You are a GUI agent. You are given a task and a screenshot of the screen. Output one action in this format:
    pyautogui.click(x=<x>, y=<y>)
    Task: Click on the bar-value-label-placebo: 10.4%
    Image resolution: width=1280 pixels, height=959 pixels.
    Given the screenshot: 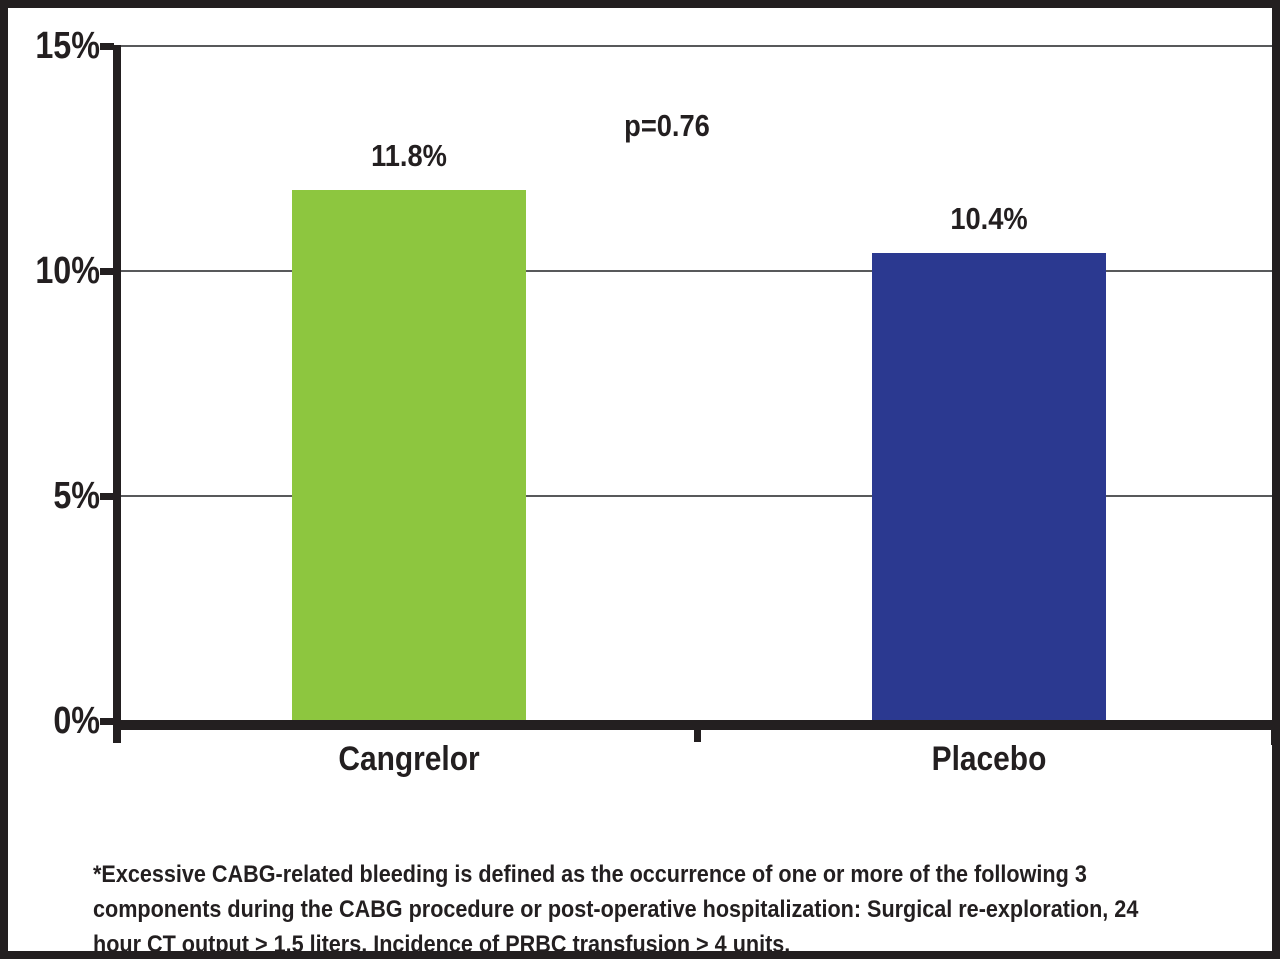 What is the action you would take?
    pyautogui.click(x=989, y=218)
    